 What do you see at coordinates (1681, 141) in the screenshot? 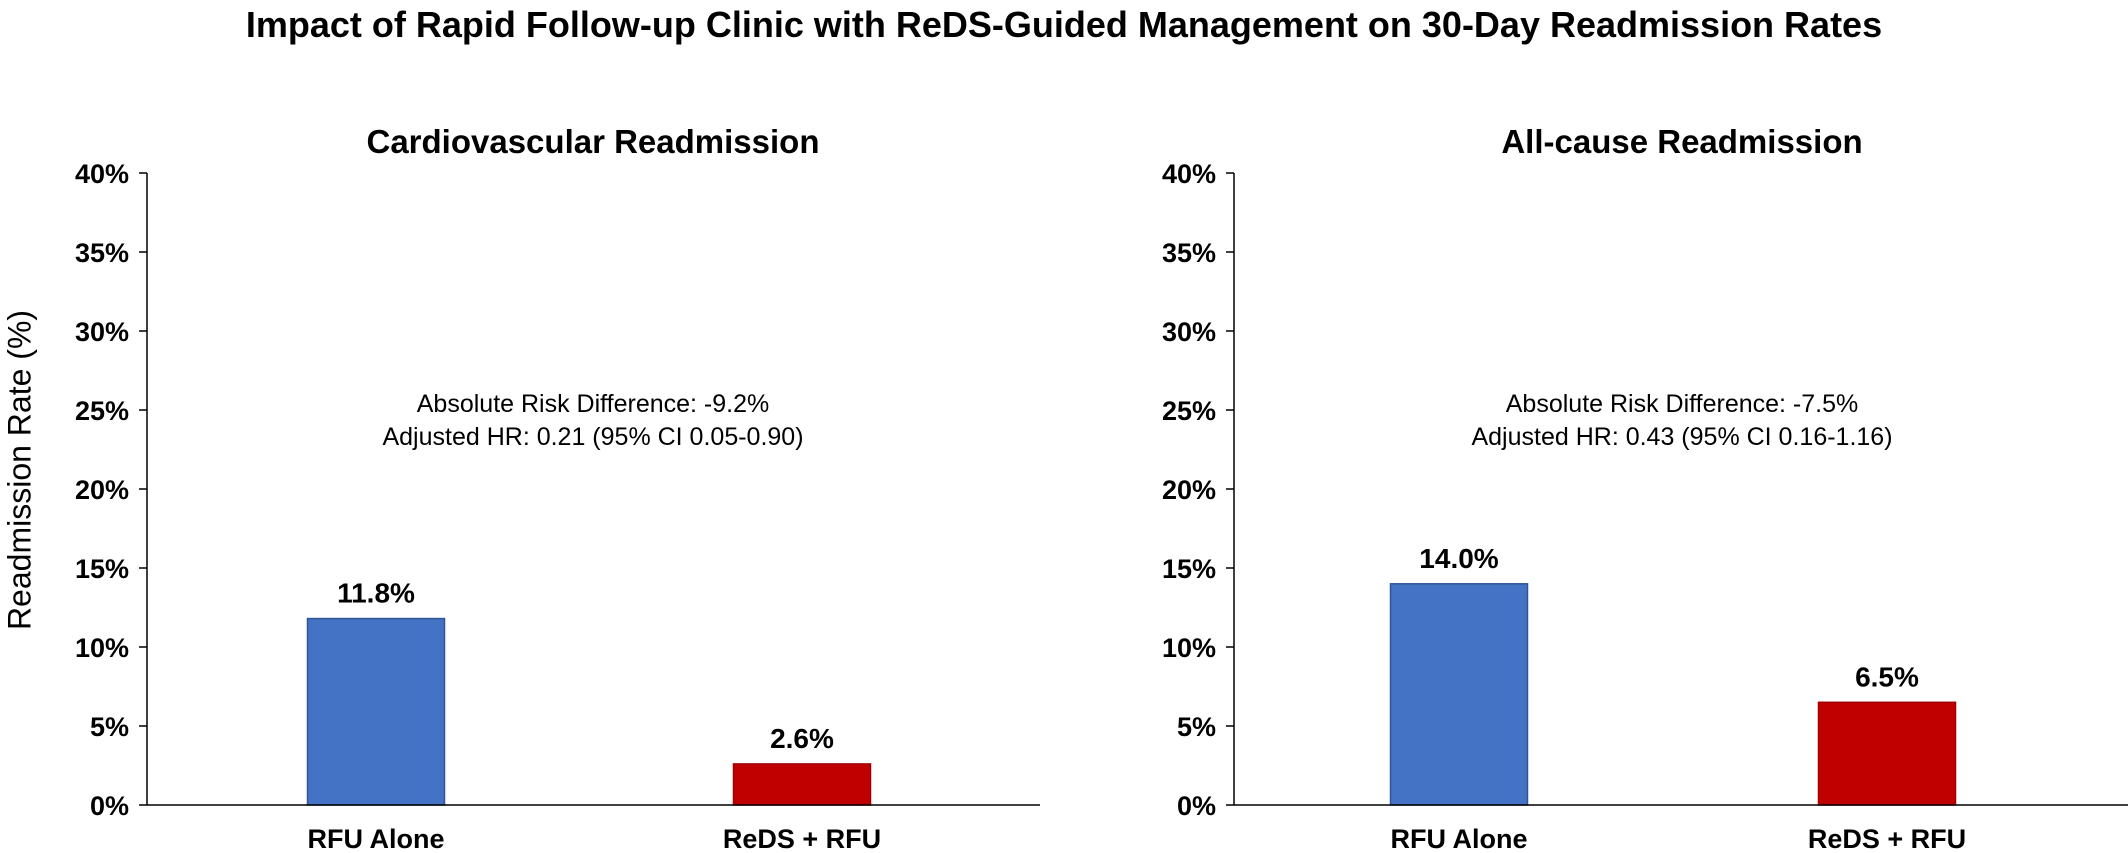
I see `panel-title: All-cause Readmission` at bounding box center [1681, 141].